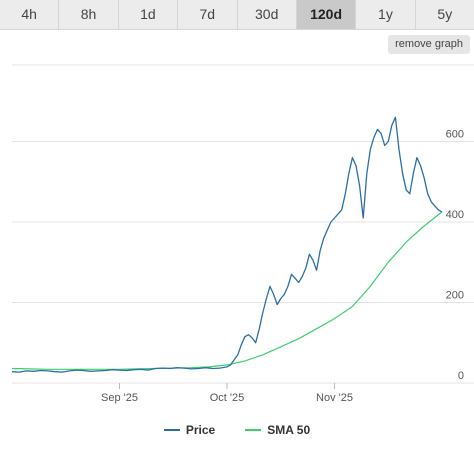 Image resolution: width=474 pixels, height=455 pixels. What do you see at coordinates (119, 398) in the screenshot?
I see `x-tick-label: Sep '25` at bounding box center [119, 398].